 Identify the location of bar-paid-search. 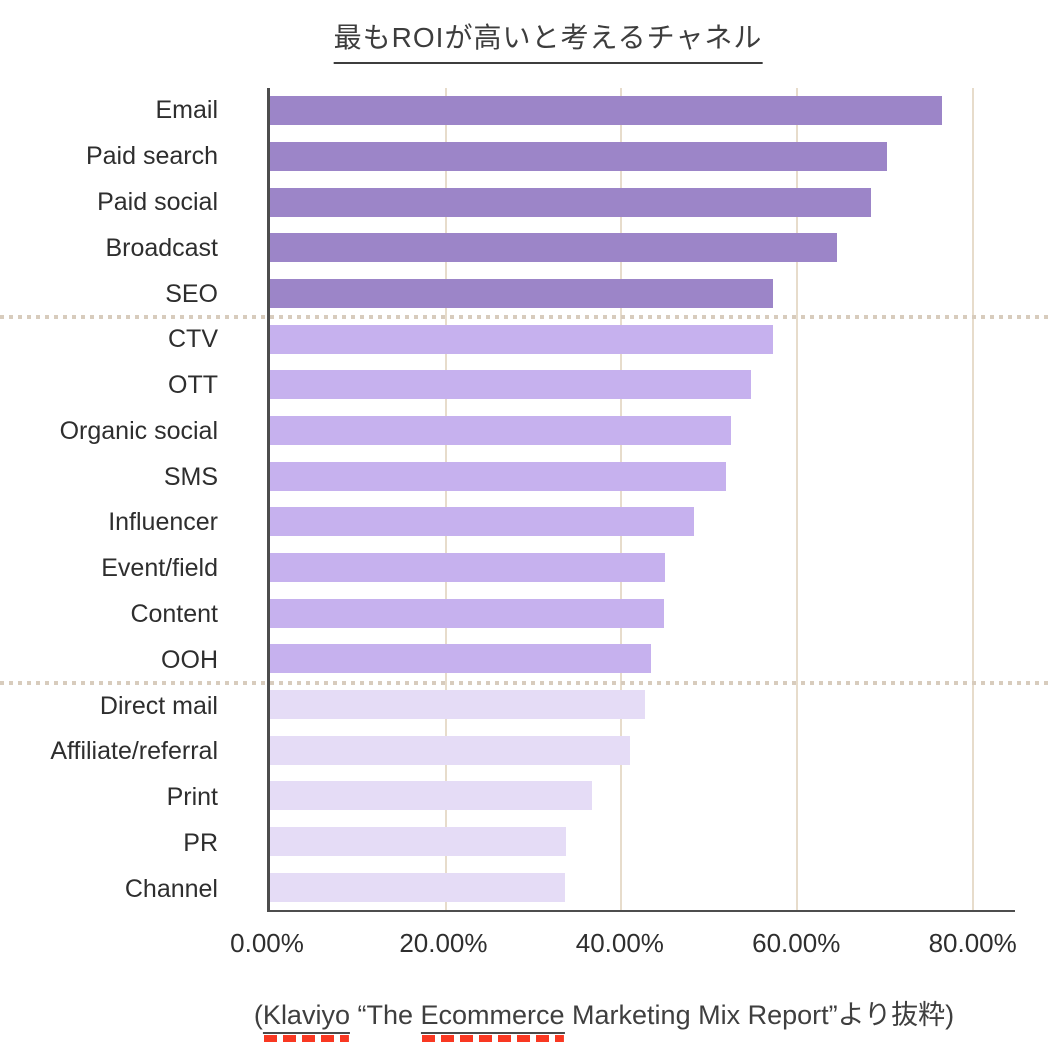
(578, 156).